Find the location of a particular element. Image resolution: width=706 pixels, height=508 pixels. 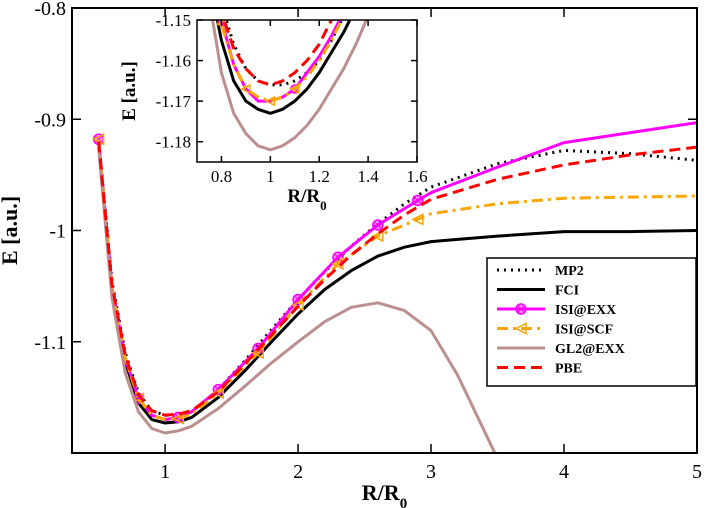

inset-x-axis-title-subscript: 0 is located at coordinates (323, 205).